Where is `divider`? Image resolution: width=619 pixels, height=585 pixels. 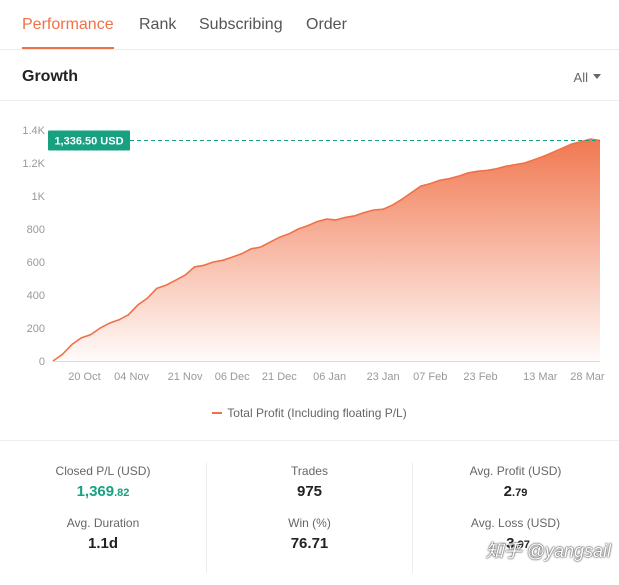
divider is located at coordinates (309, 440).